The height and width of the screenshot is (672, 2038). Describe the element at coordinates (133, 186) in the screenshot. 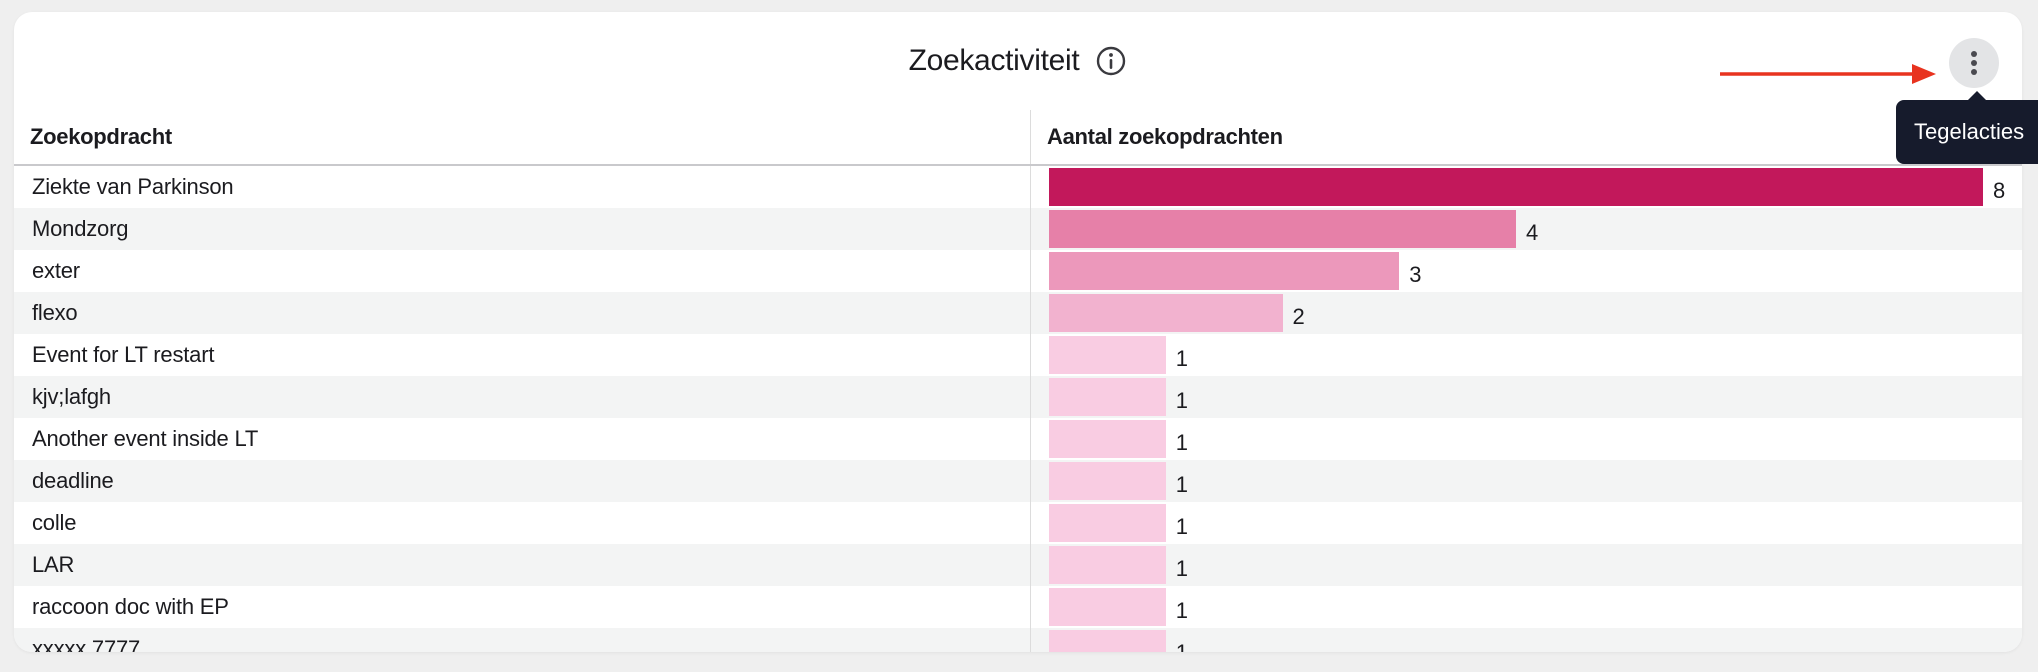

I see `search-term-cell: Ziekte van Parkinson` at that location.